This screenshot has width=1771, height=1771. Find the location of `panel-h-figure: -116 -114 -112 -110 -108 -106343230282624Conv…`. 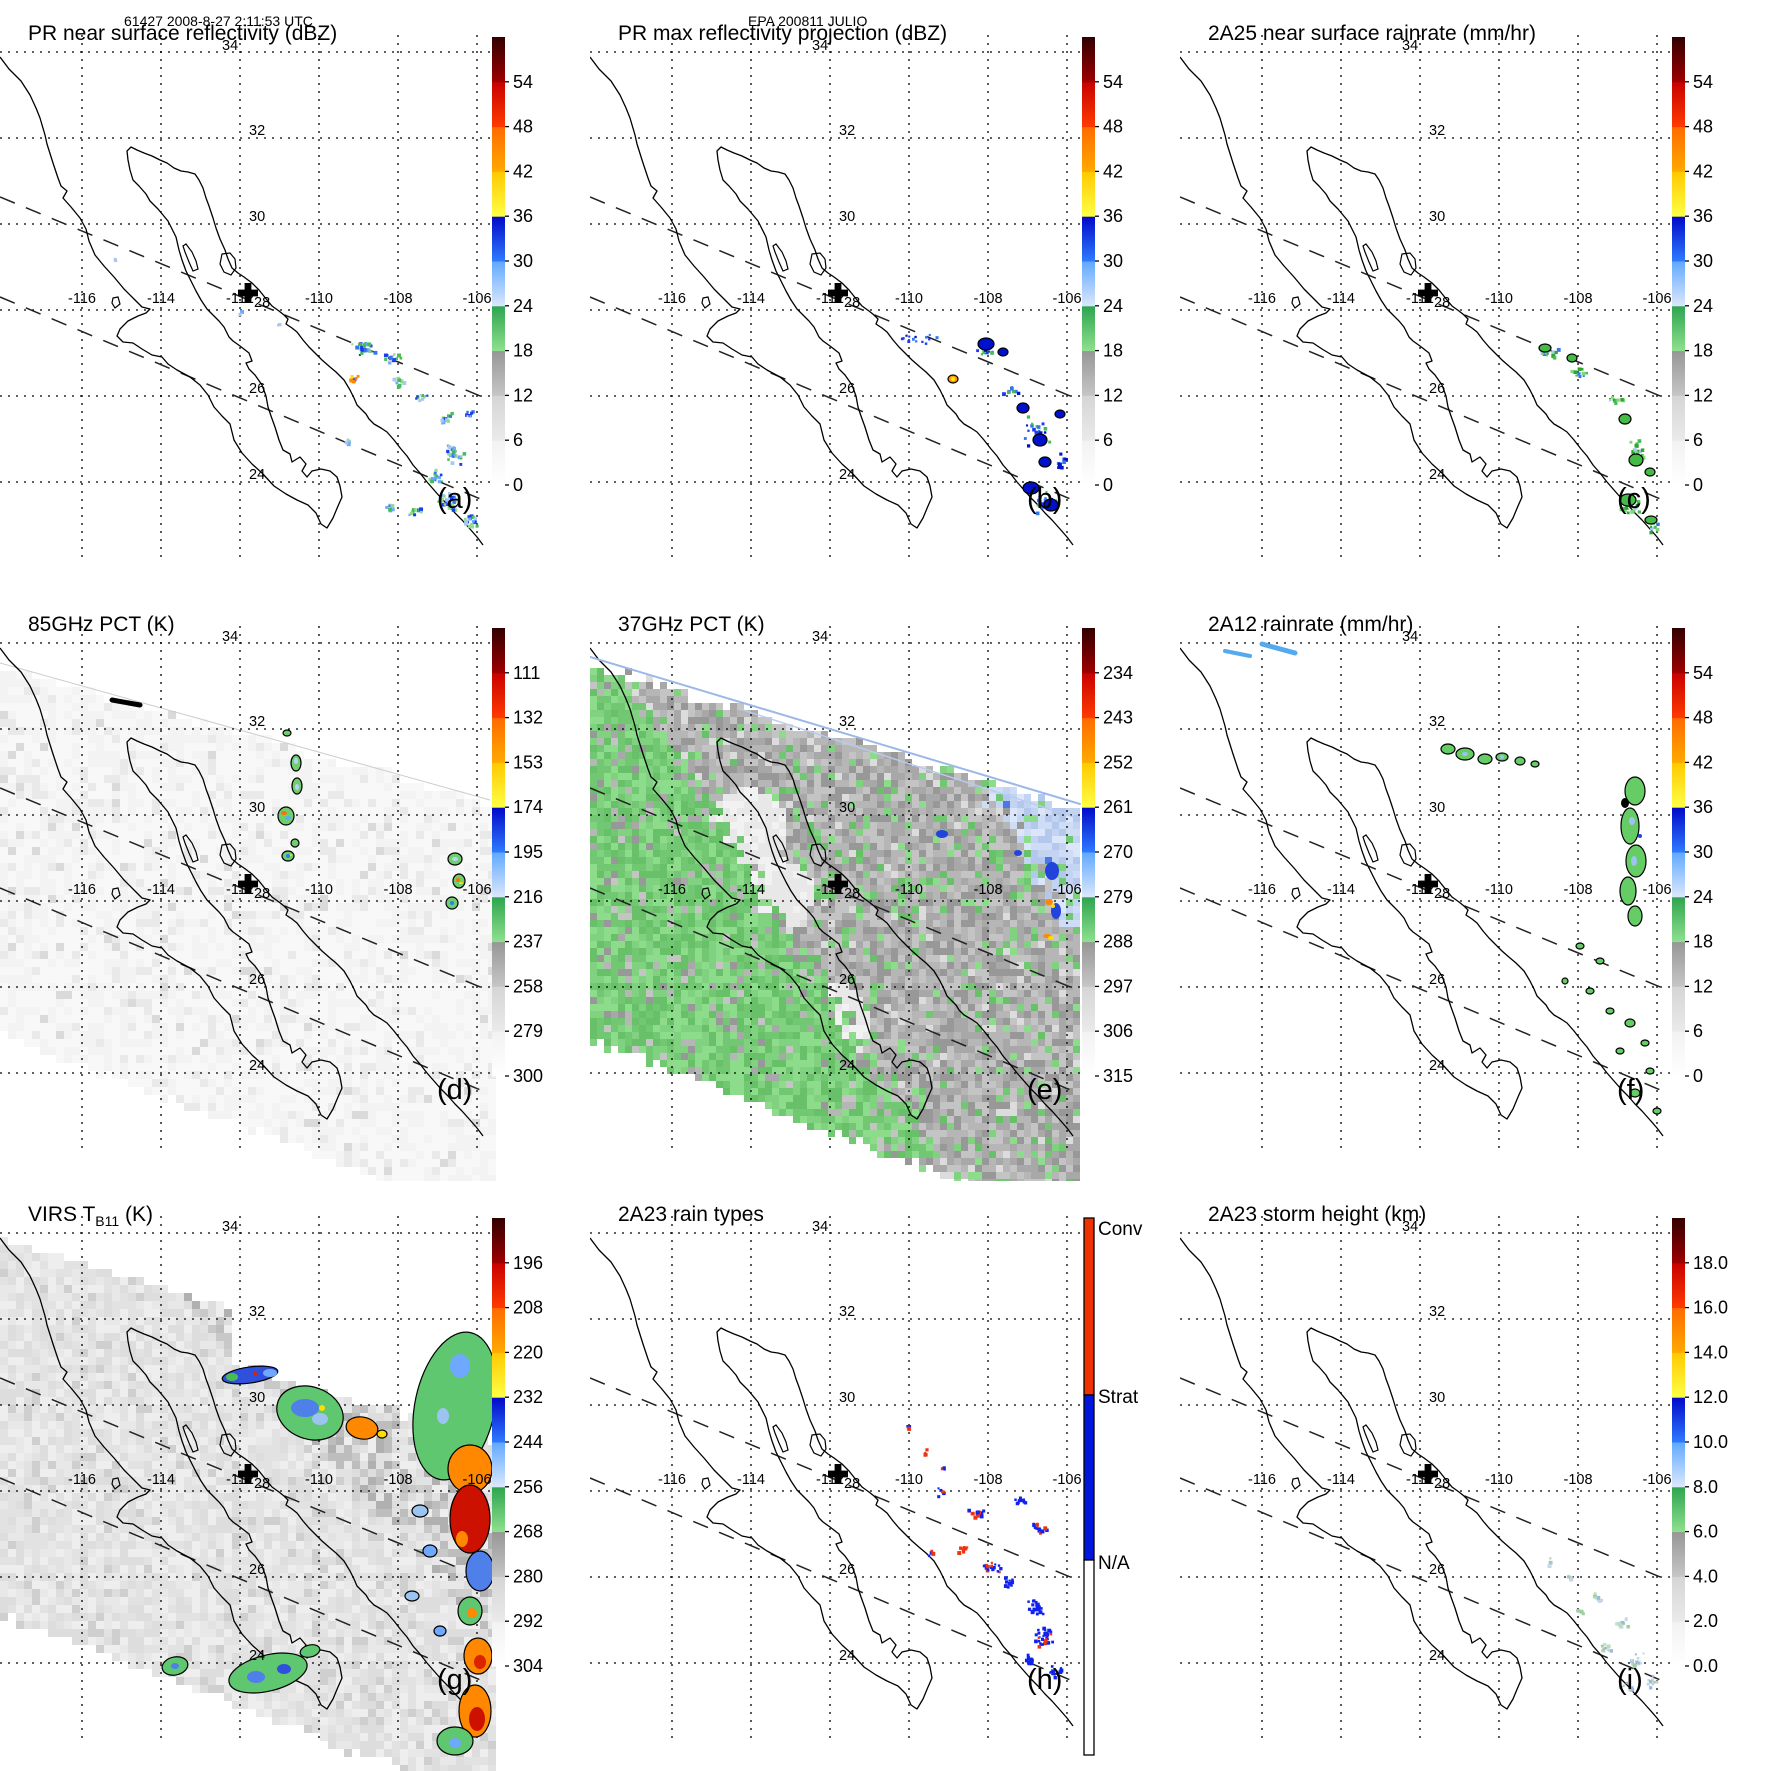

panel-h-figure: -116 -114 -112 -110 -108 -106343230282624Conv… is located at coordinates (866, 1479).